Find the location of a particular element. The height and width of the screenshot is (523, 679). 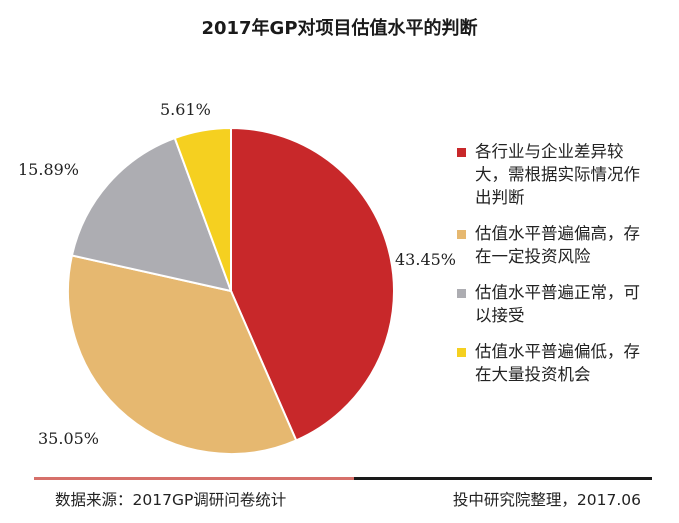

footer-organization: 投中研究院整理，2017.06 is located at coordinates (546, 500).